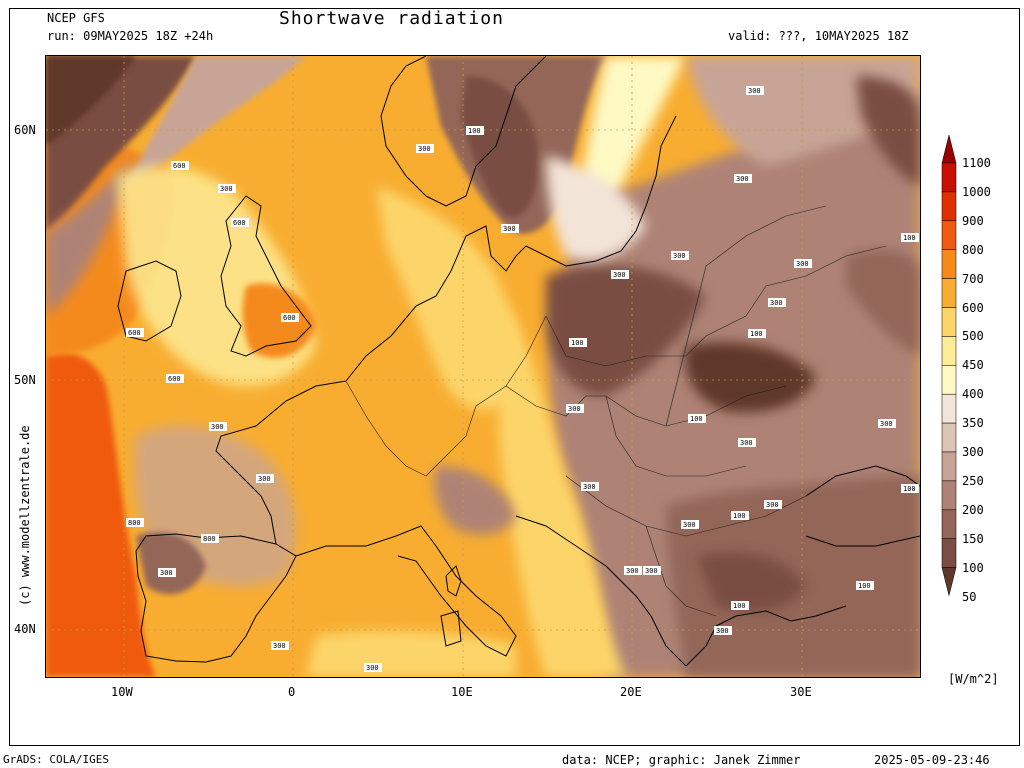  What do you see at coordinates (888, 131) in the screenshot?
I see `field-russia-dark` at bounding box center [888, 131].